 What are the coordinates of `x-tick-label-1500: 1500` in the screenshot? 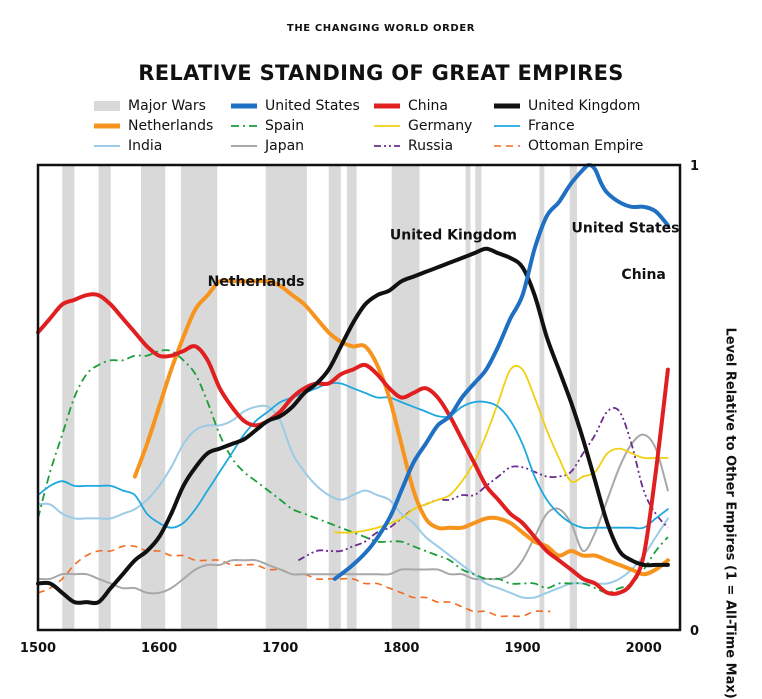 It's located at (38, 648).